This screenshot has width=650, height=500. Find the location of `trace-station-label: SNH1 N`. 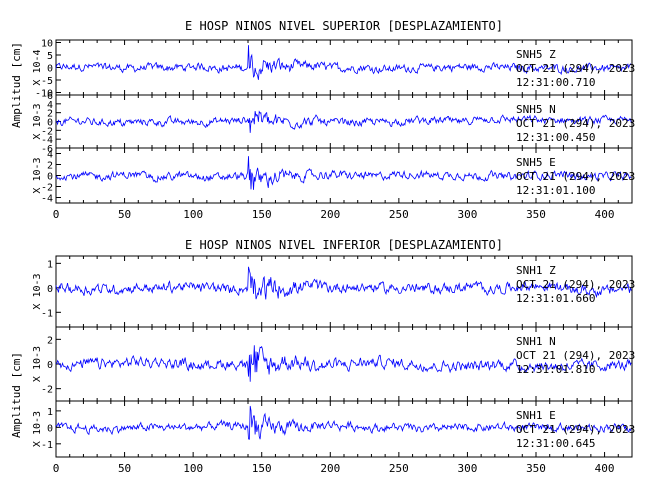

trace-station-label: SNH1 N is located at coordinates (536, 341).